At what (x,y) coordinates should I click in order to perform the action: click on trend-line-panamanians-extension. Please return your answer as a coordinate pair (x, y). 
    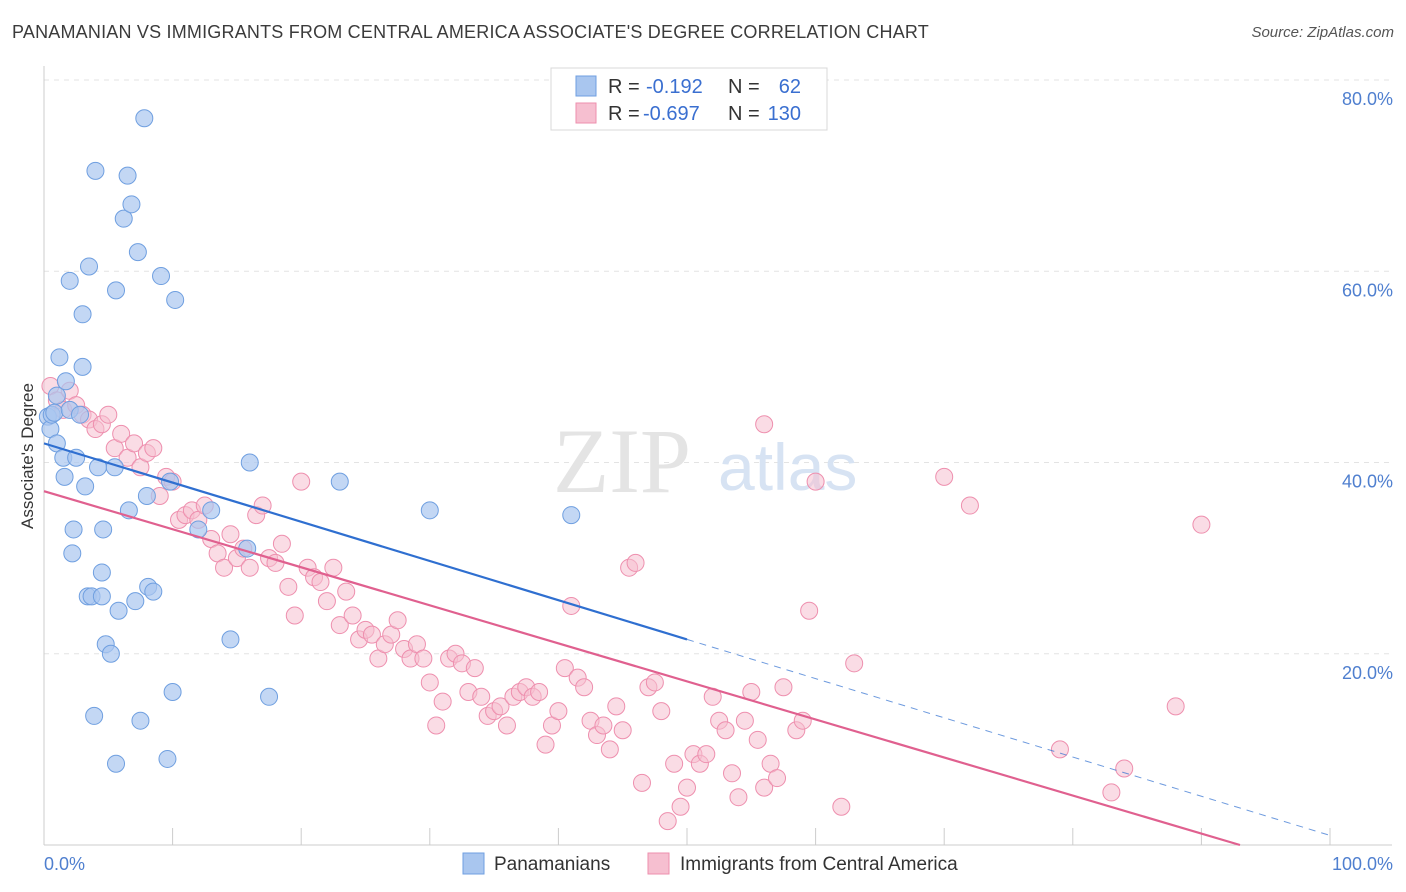
    Looking at the image, I should click on (1008, 737).